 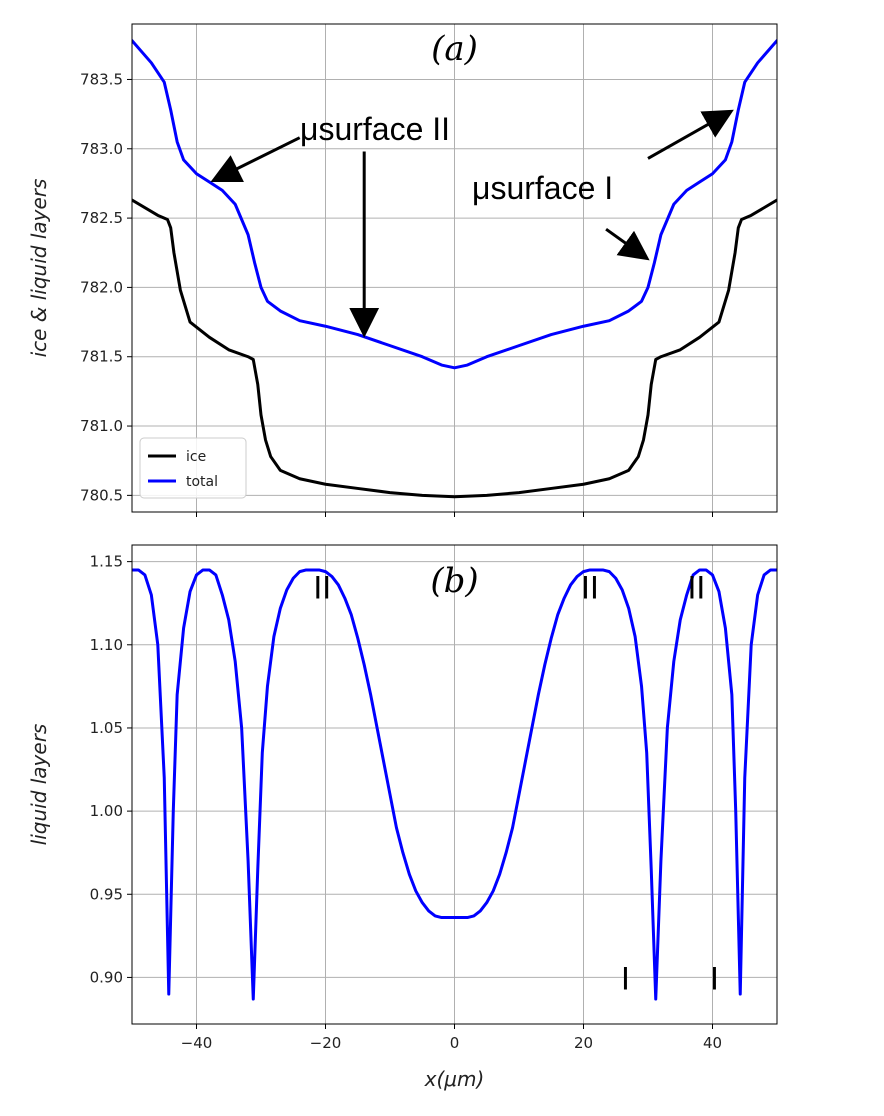 I want to click on x-tick-label: 0, so click(x=455, y=1043).